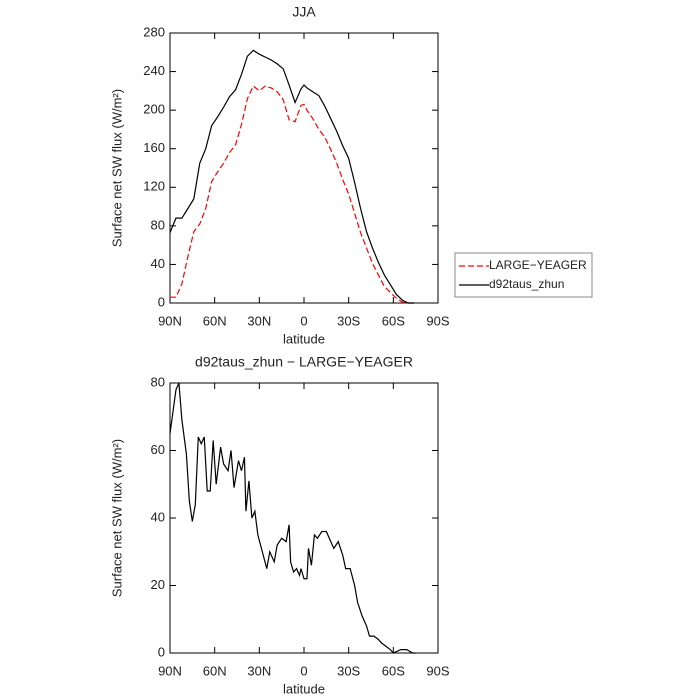 The width and height of the screenshot is (700, 700). What do you see at coordinates (526, 284) in the screenshot?
I see `legend-label: d92taus_zhun` at bounding box center [526, 284].